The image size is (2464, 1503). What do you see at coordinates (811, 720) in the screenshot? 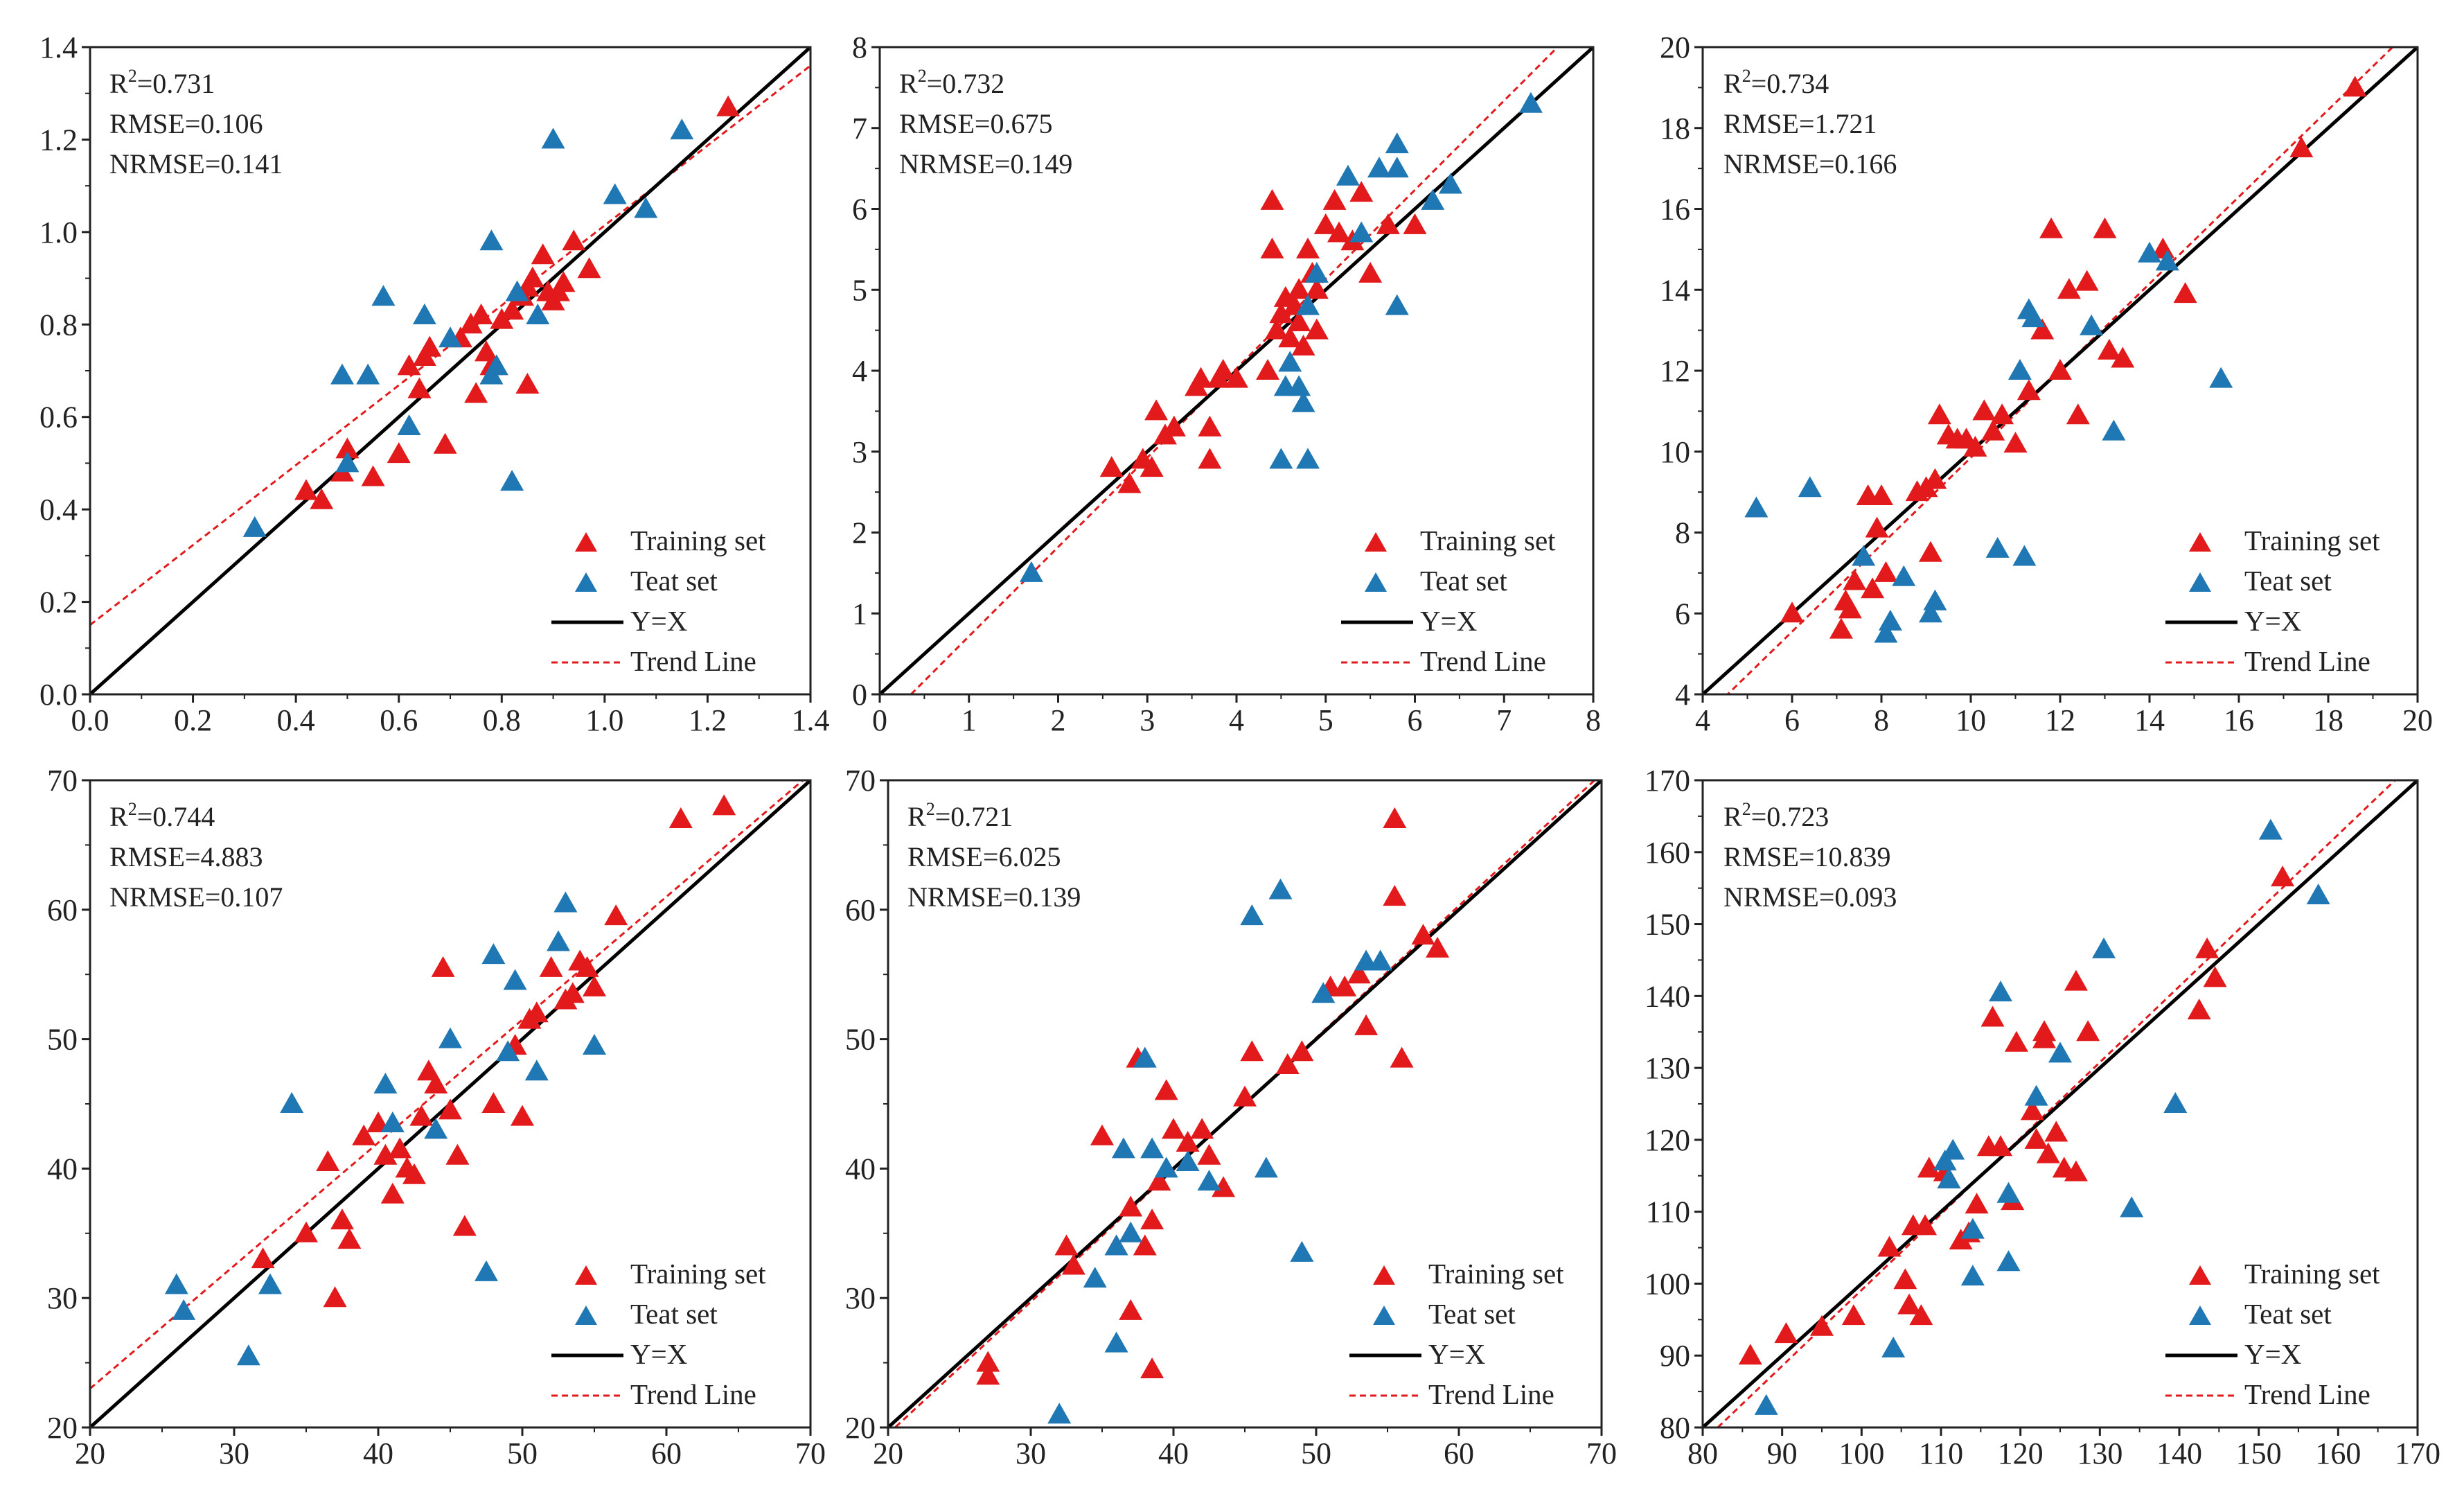
I see `panel-1-x-tick-label: 1.4` at bounding box center [811, 720].